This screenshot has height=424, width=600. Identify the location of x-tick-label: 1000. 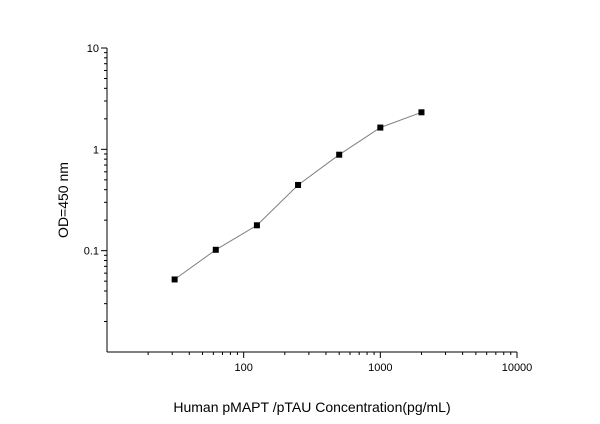
(380, 368).